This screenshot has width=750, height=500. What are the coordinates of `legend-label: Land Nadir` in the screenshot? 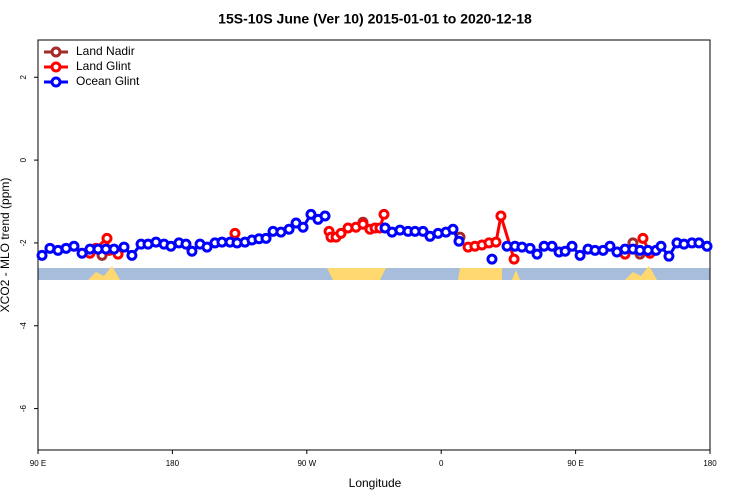 It's located at (105, 51).